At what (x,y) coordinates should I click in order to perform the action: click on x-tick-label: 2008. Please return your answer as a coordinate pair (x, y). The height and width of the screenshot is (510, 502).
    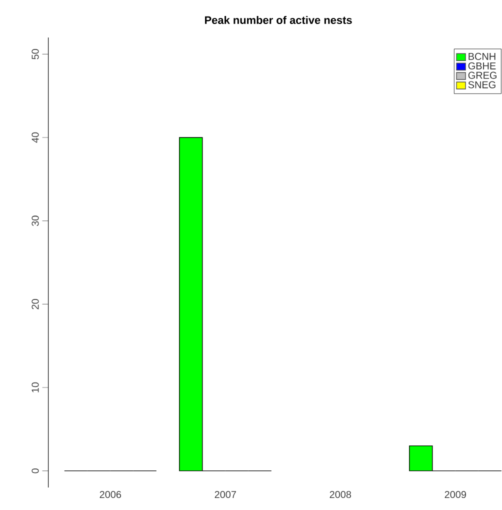
    Looking at the image, I should click on (341, 494).